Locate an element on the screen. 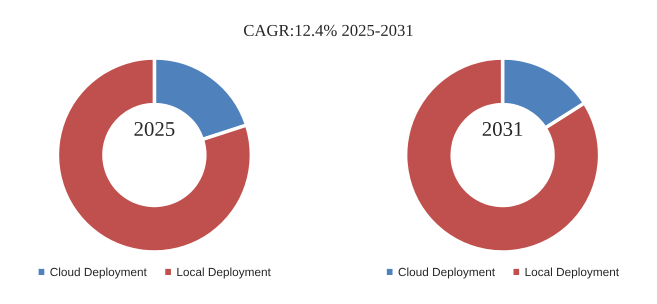 This screenshot has width=657, height=304. text: 2025 is located at coordinates (154, 129).